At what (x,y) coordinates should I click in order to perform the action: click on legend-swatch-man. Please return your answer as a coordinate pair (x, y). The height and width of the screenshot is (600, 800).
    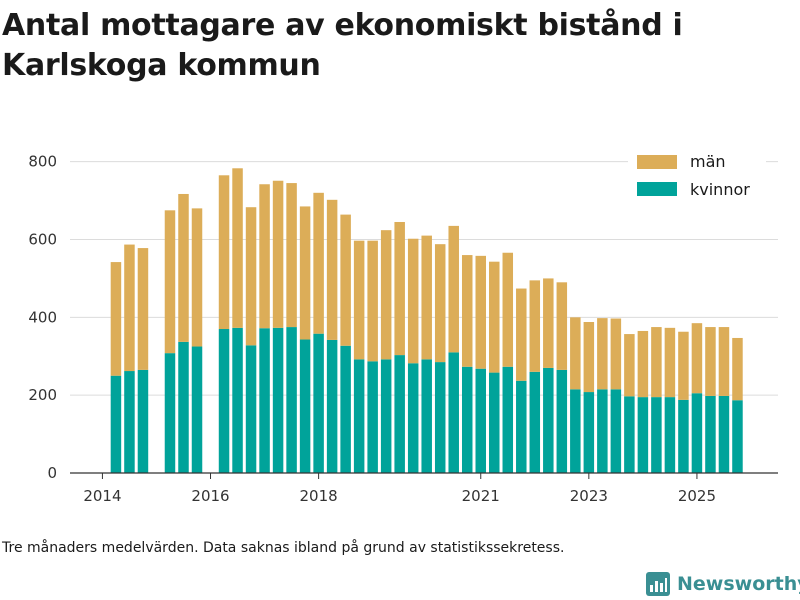
    Looking at the image, I should click on (657, 162).